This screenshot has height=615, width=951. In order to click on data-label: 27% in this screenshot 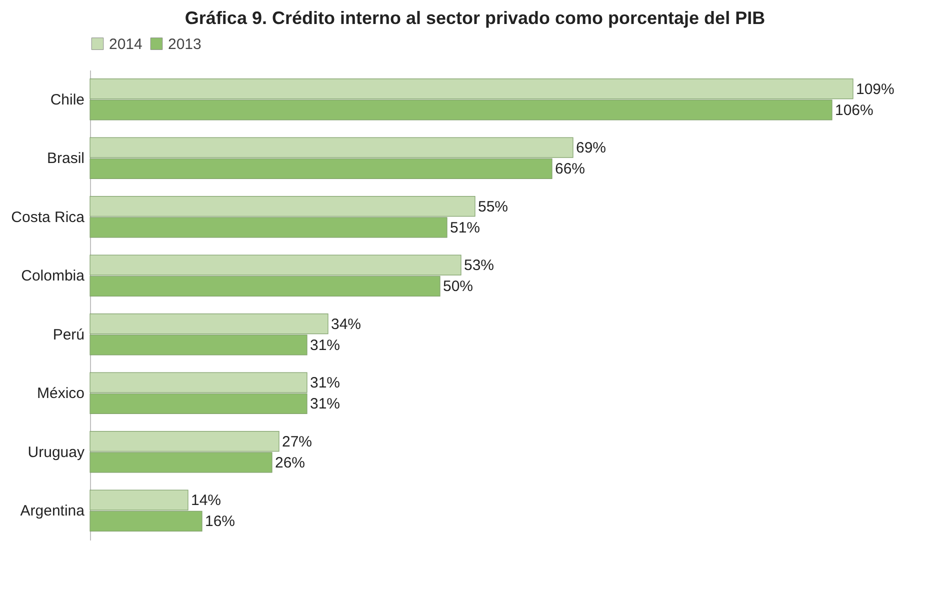, I will do `click(297, 441)`.